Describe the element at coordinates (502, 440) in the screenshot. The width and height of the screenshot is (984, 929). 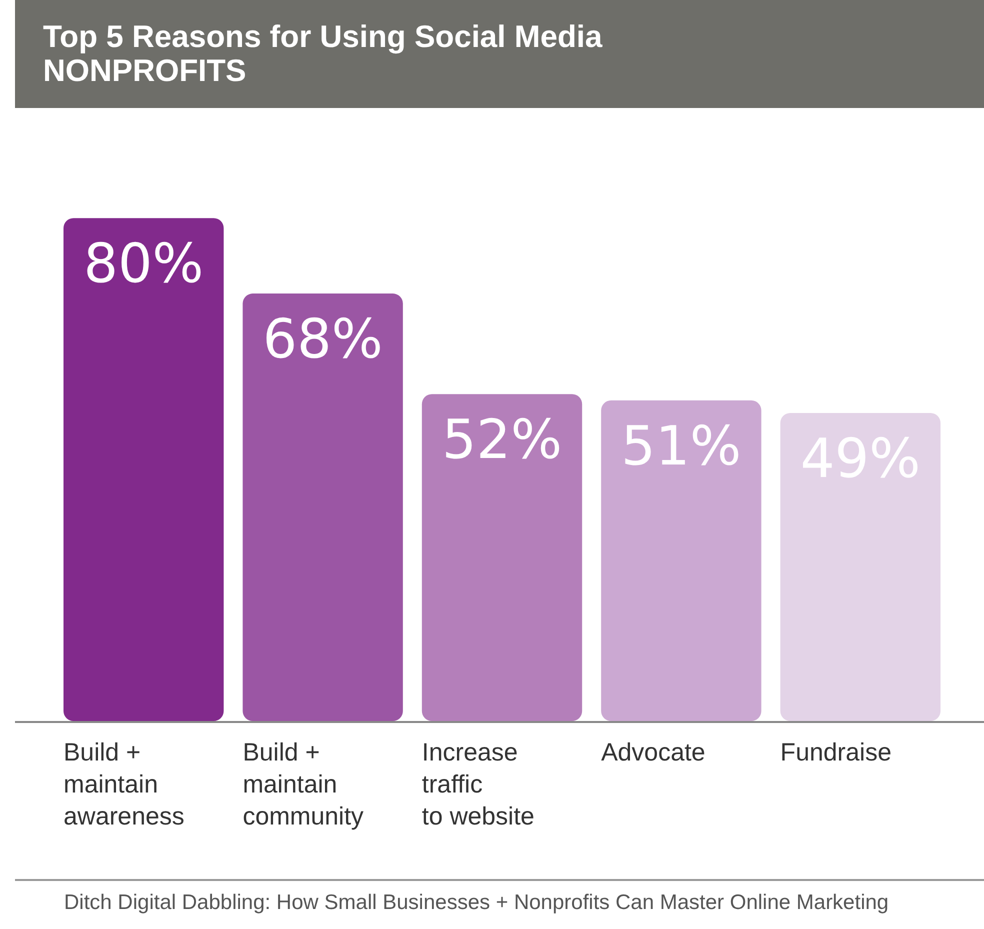
I see `data-label: 52%` at that location.